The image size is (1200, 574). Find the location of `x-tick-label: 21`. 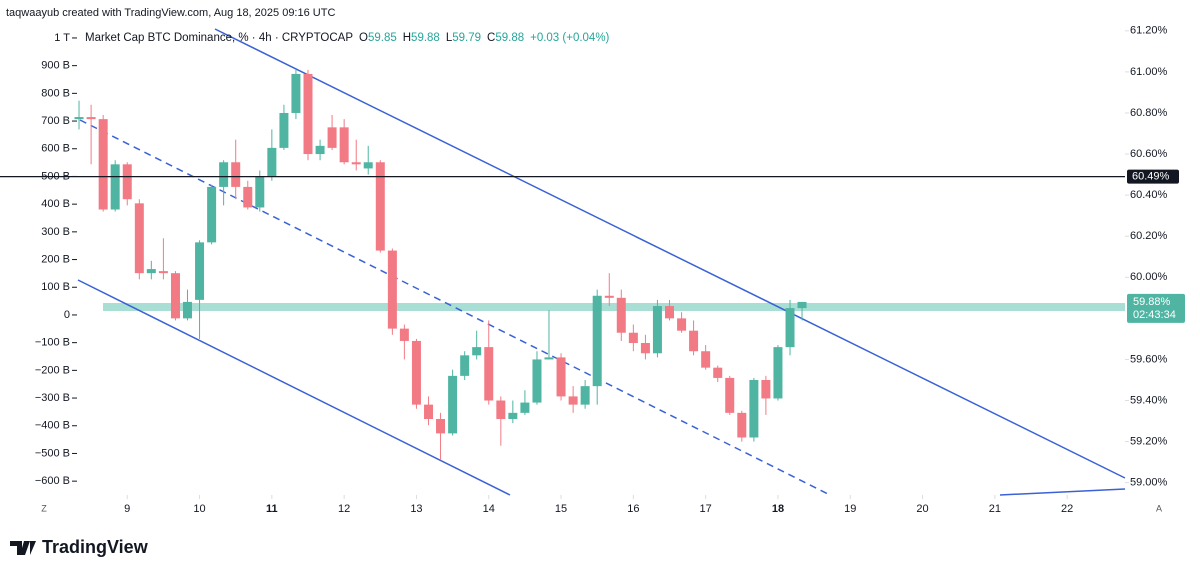

x-tick-label: 21 is located at coordinates (995, 509).